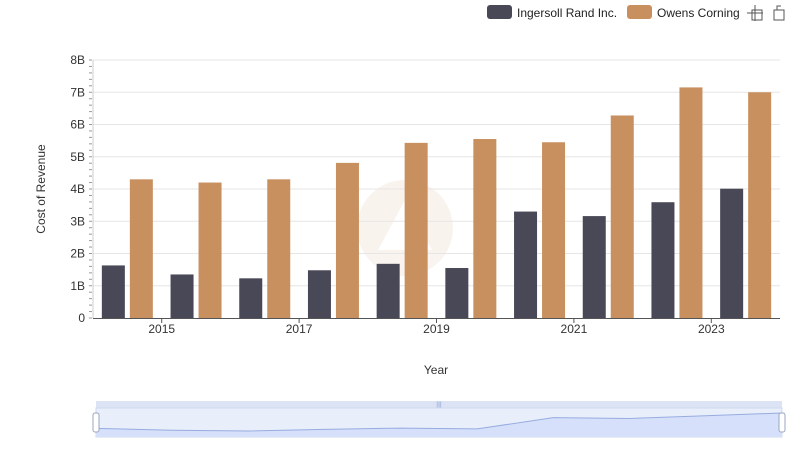 The width and height of the screenshot is (800, 461). Describe the element at coordinates (299, 329) in the screenshot. I see `x-tick-label: 2017` at that location.